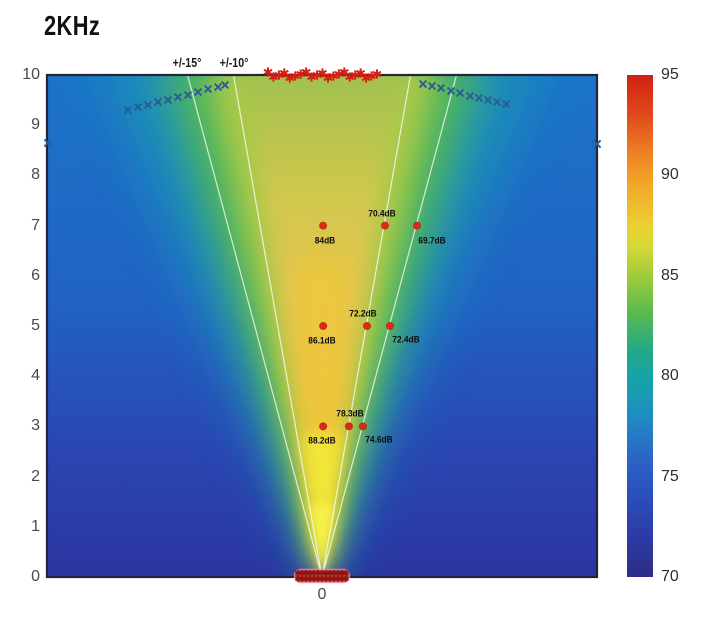 This screenshot has height=624, width=708. I want to click on x-axis-tick-0: 0, so click(322, 594).